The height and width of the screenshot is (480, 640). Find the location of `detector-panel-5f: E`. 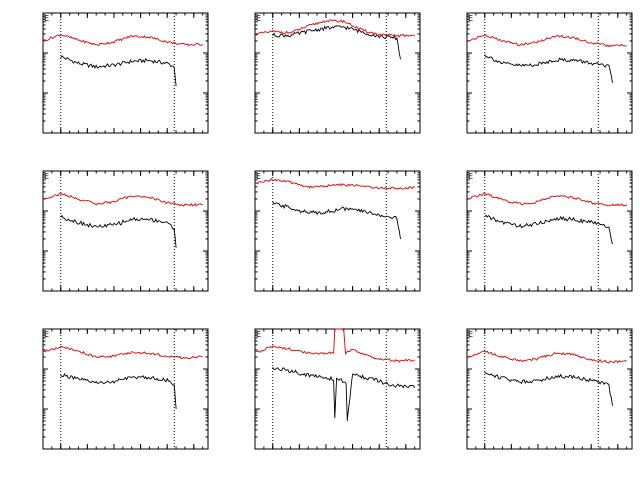

detector-panel-5f: E is located at coordinates (337, 231).